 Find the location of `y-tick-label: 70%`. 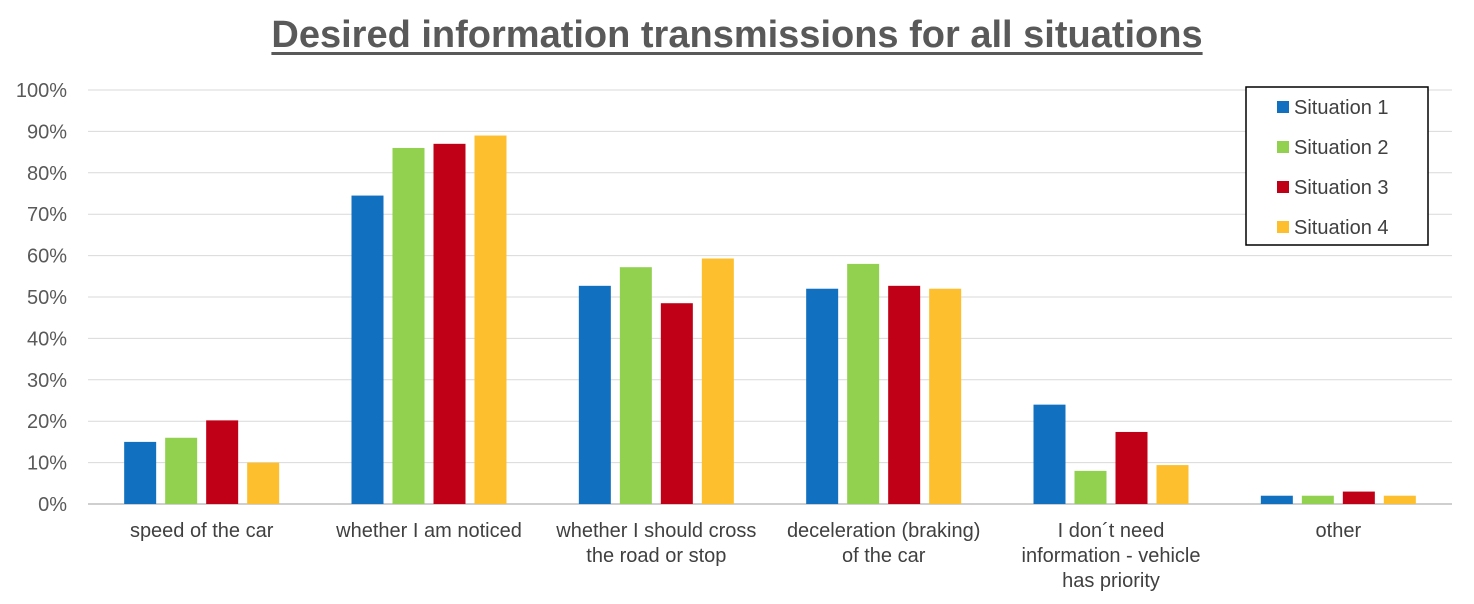

y-tick-label: 70% is located at coordinates (47, 215).